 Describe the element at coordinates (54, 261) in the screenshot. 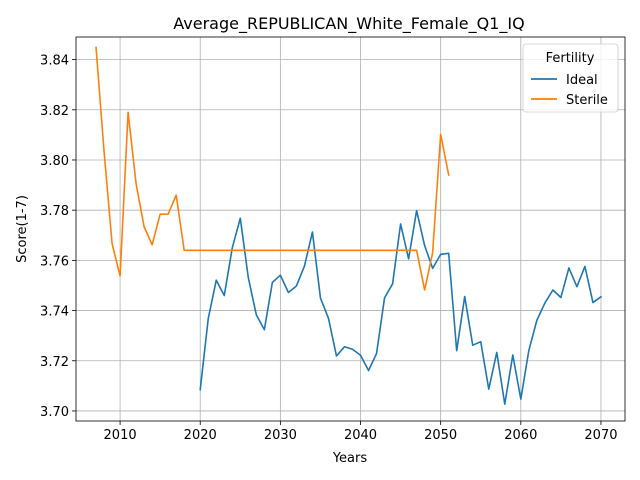

I see `y-tick-label: 3.76` at that location.